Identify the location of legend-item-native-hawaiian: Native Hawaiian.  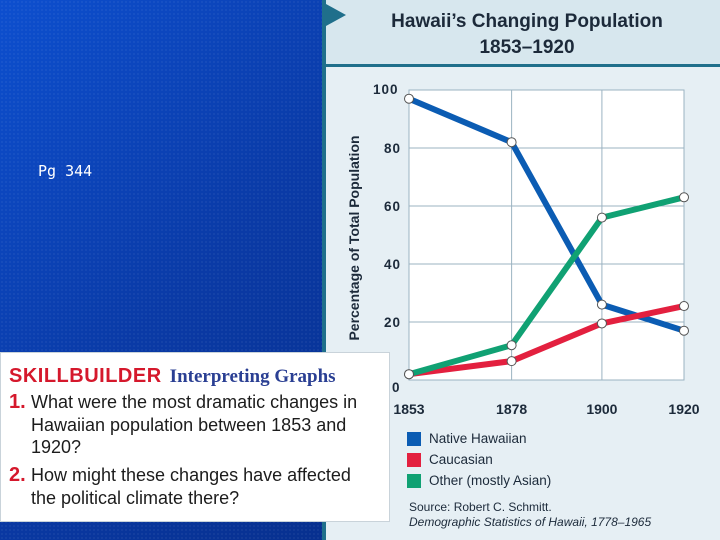
(479, 438).